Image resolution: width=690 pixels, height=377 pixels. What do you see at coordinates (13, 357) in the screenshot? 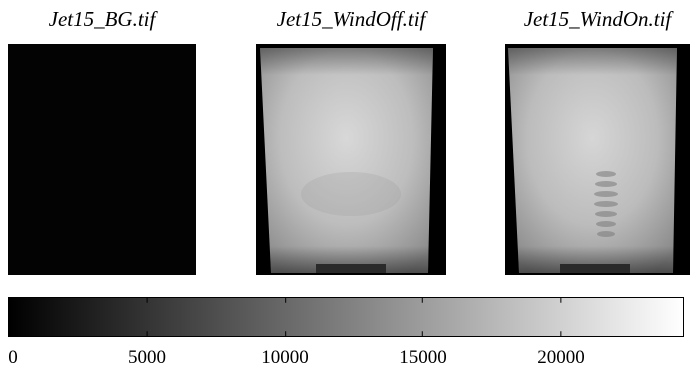
I see `colorbar-tick-0: 0` at bounding box center [13, 357].